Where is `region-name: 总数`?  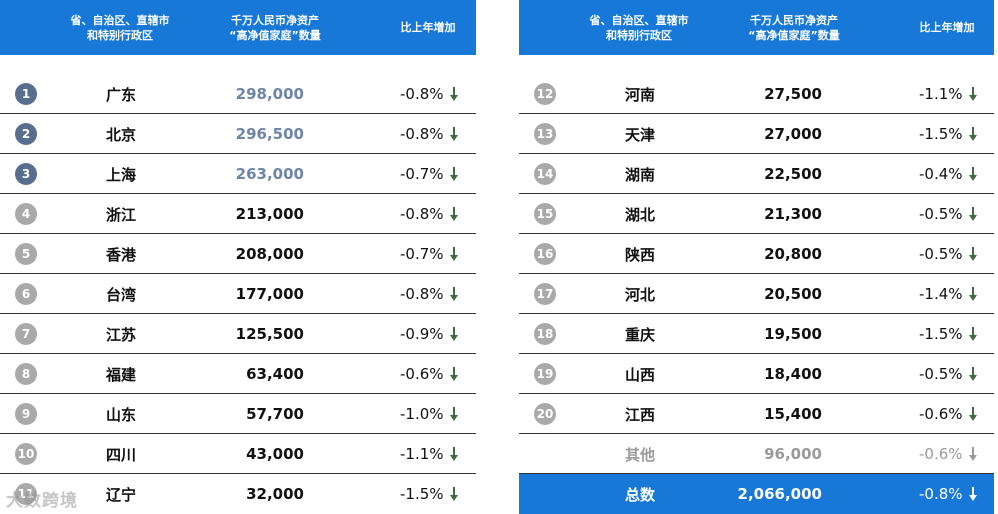 region-name: 总数 is located at coordinates (639, 494).